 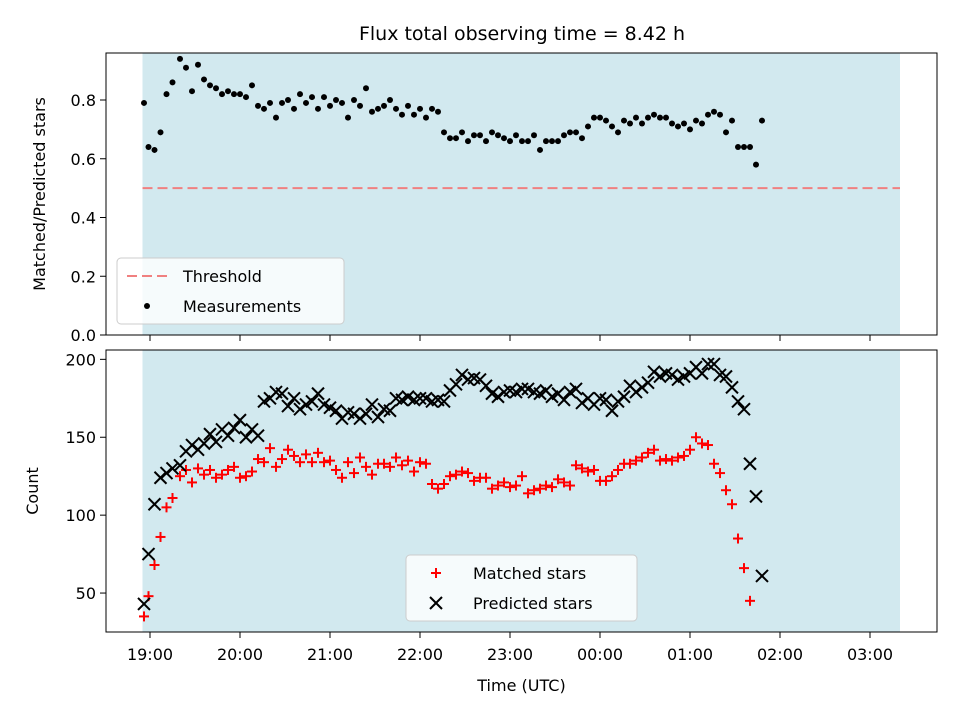 I want to click on x-tick-label: 03:00, so click(x=870, y=654).